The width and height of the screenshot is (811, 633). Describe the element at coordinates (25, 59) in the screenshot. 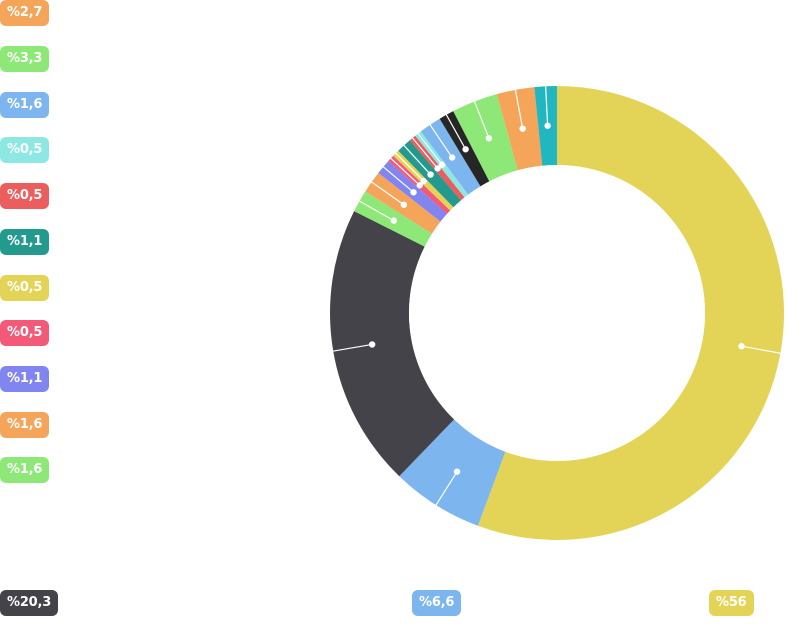

I see `slice-value-label: %3,3` at that location.